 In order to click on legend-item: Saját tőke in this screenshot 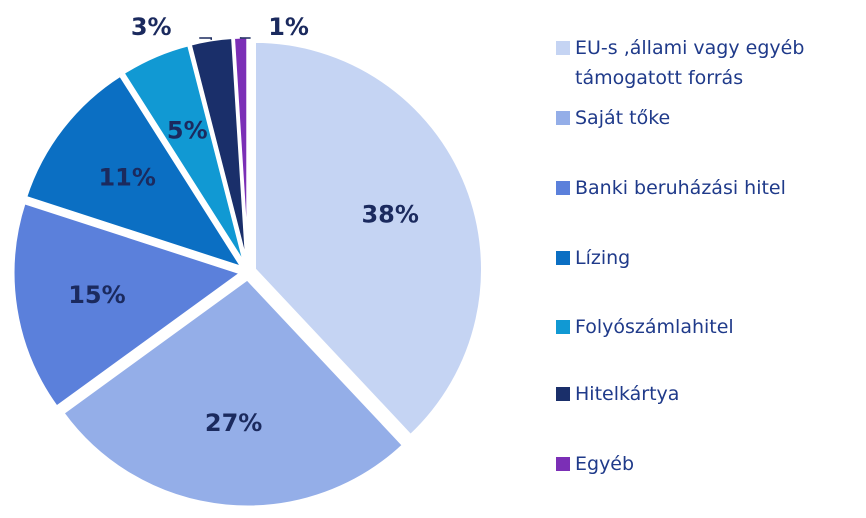, I will do `click(705, 118)`.